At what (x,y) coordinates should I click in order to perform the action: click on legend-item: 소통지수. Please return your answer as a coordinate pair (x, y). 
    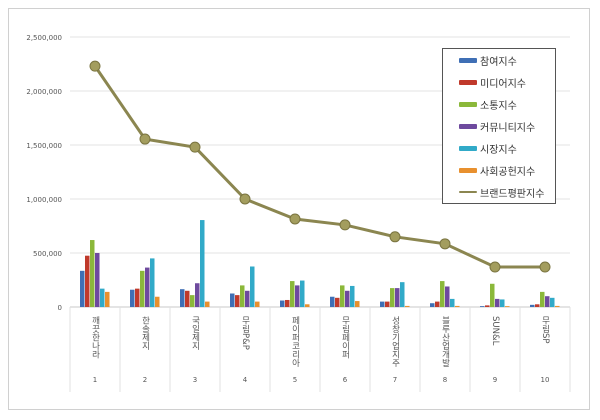
    Looking at the image, I should click on (499, 104).